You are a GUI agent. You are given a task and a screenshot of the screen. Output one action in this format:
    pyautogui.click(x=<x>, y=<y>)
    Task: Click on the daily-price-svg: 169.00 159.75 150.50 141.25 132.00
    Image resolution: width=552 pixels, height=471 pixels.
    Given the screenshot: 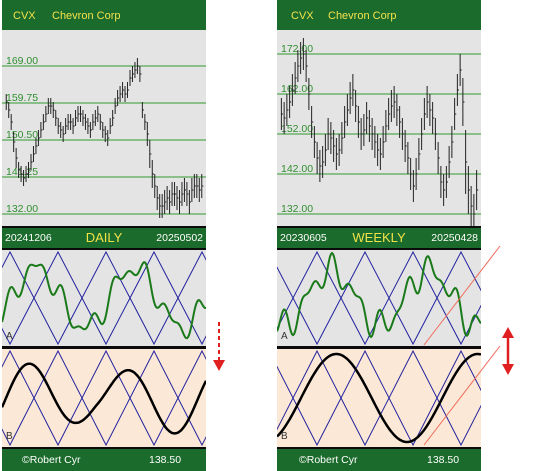 What is the action you would take?
    pyautogui.click(x=104, y=136)
    